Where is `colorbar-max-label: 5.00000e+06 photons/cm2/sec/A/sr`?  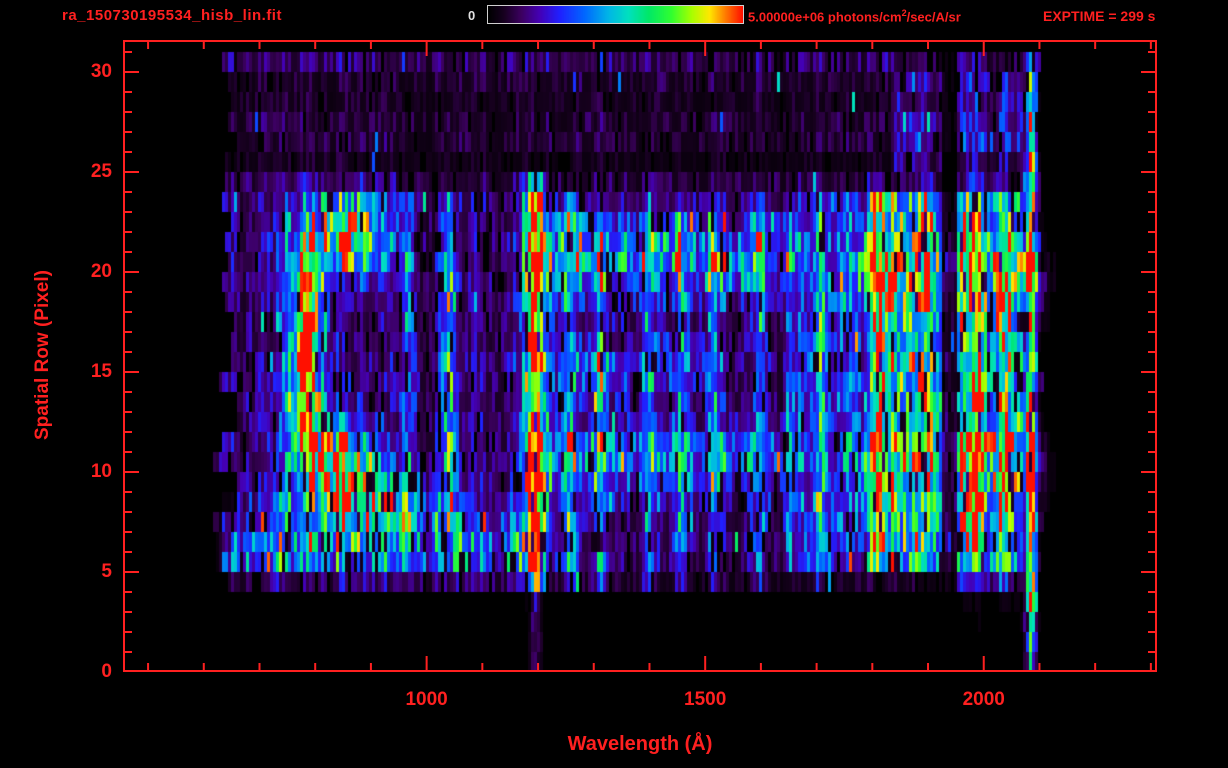
colorbar-max-label: 5.00000e+06 photons/cm2/sec/A/sr is located at coordinates (854, 16).